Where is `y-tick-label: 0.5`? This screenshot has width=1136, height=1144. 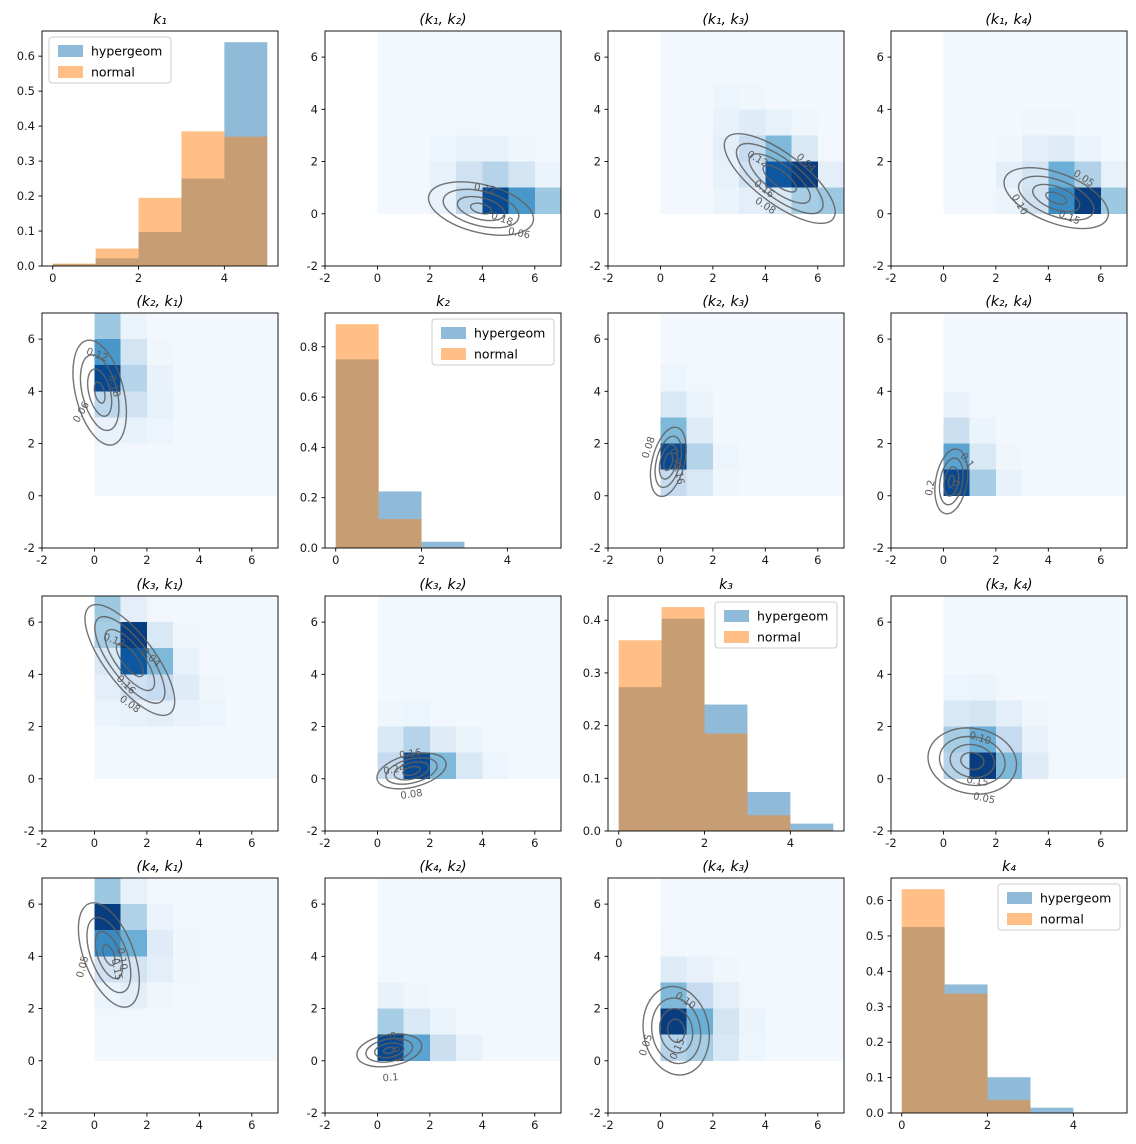 y-tick-label: 0.5 is located at coordinates (26, 91).